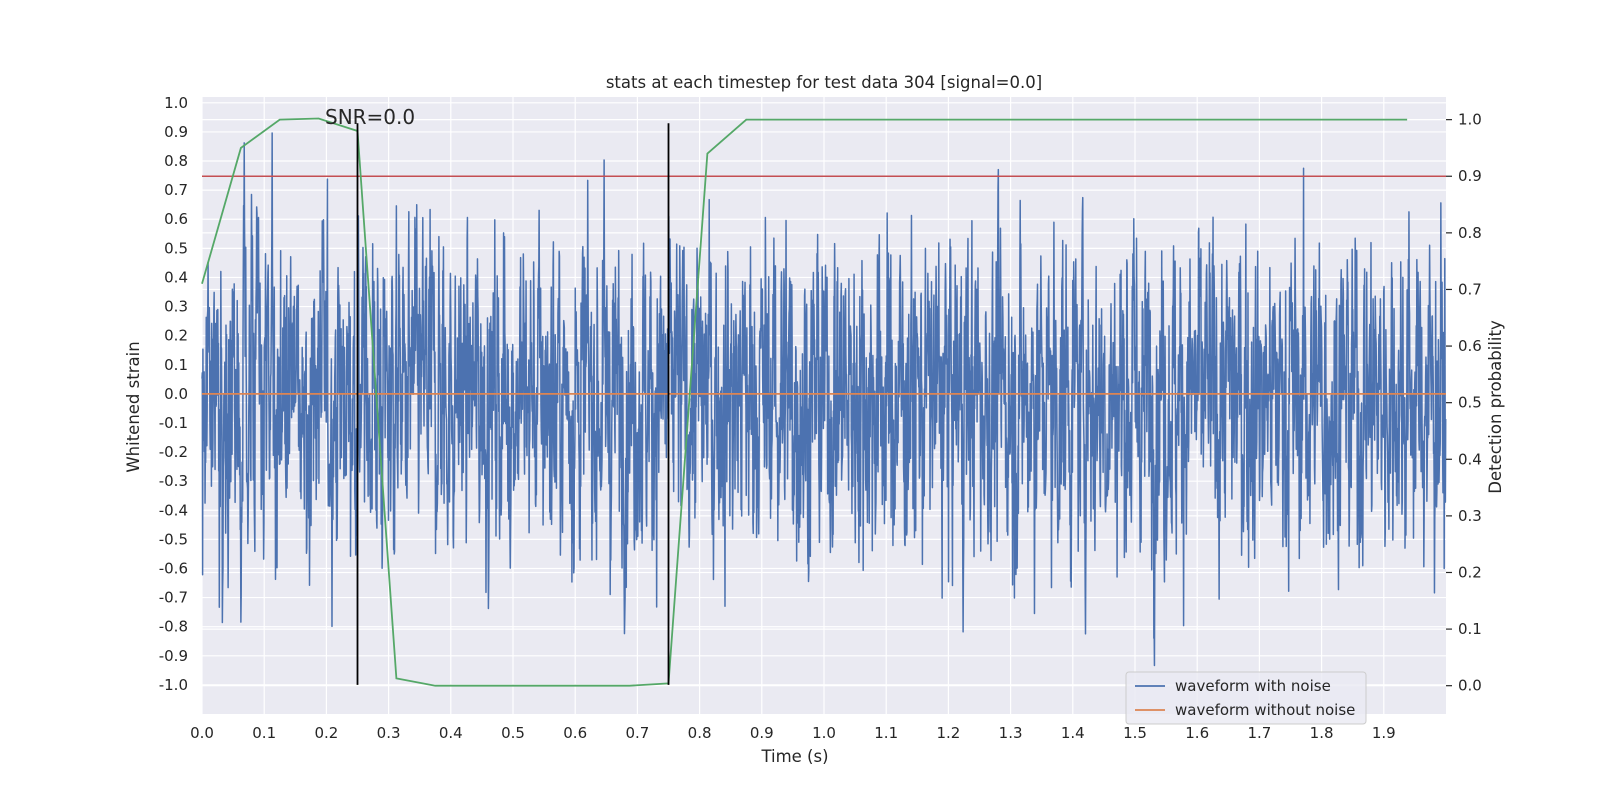 This screenshot has width=1600, height=800. Describe the element at coordinates (1470, 289) in the screenshot. I see `y2-tick-label: 0.7` at that location.